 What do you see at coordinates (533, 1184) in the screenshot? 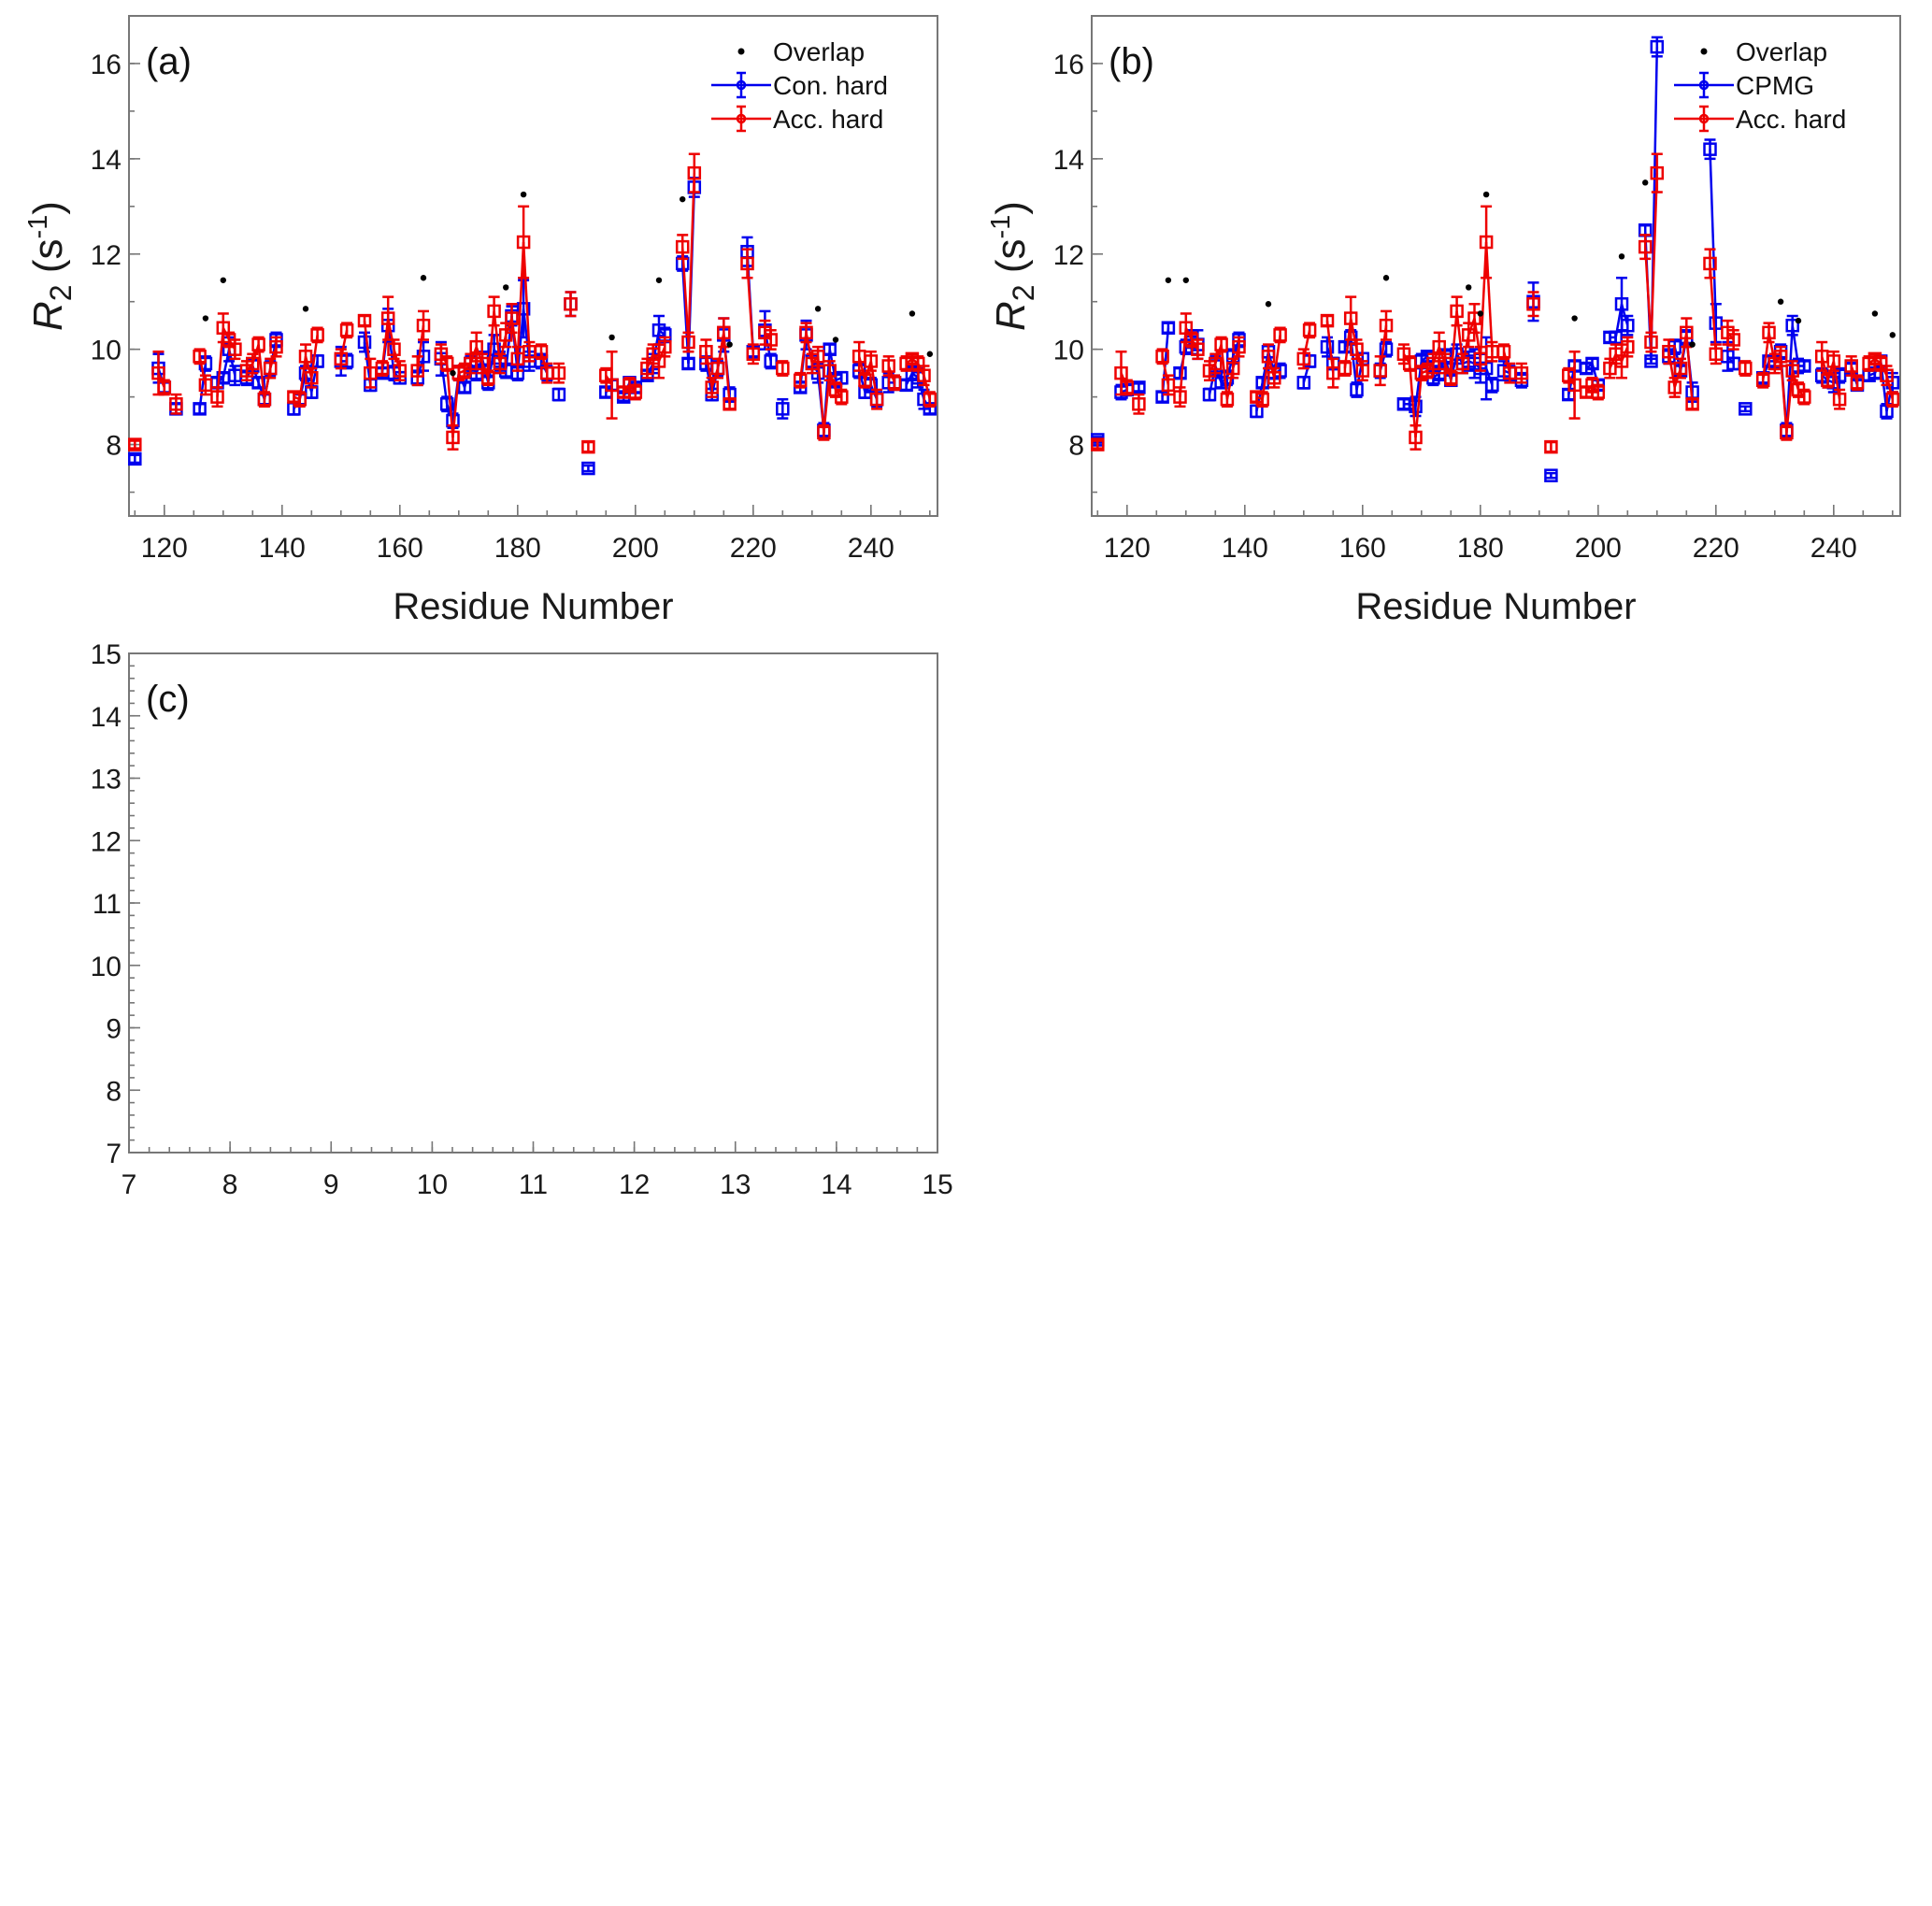
I see `x-tick-label: 11` at bounding box center [533, 1184].